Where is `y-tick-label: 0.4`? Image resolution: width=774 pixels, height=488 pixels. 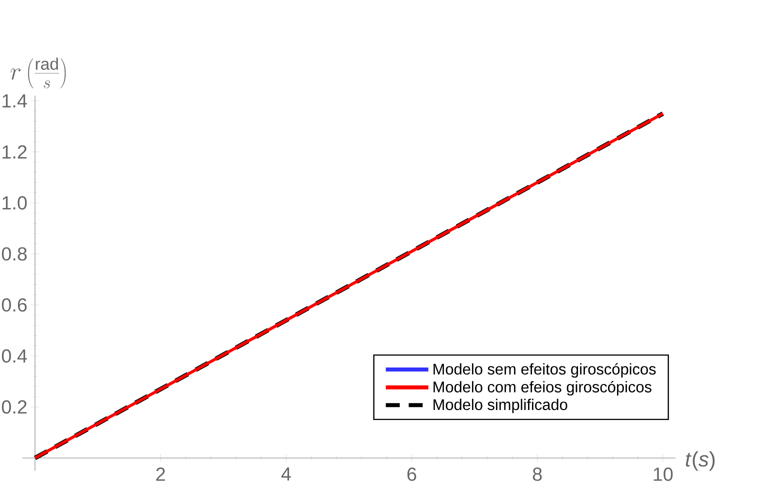
y-tick-label: 0.4 is located at coordinates (14, 356).